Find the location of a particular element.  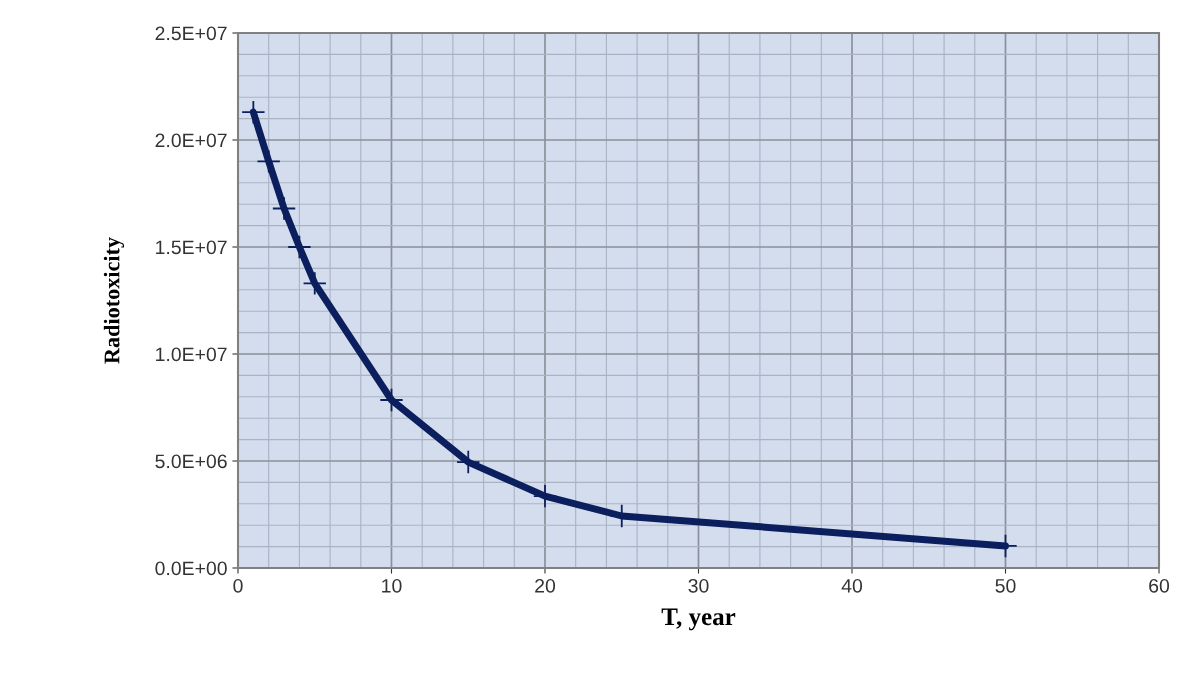

x-tick-label: 30 is located at coordinates (698, 585).